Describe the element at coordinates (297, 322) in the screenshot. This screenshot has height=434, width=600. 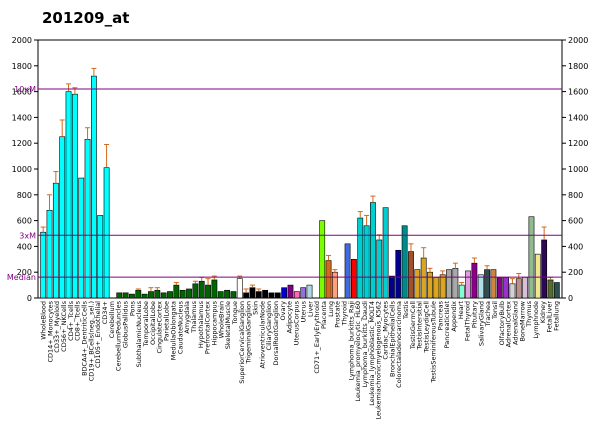
I see `x-tick-label: UterusCorpus` at that location.